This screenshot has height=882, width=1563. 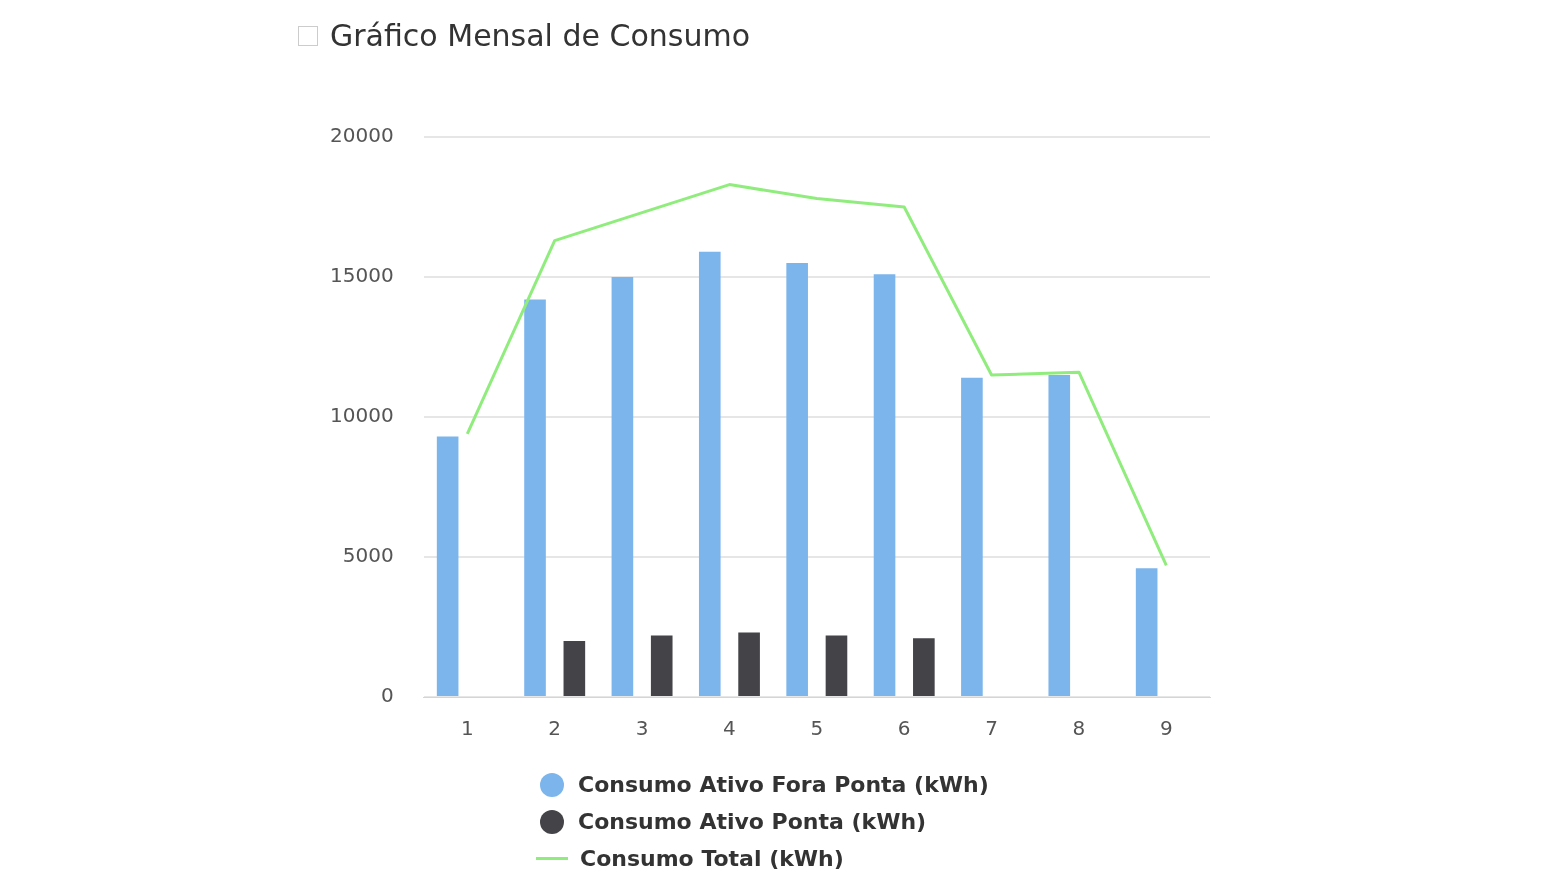 I want to click on x-tick-label: 9, so click(x=1166, y=728).